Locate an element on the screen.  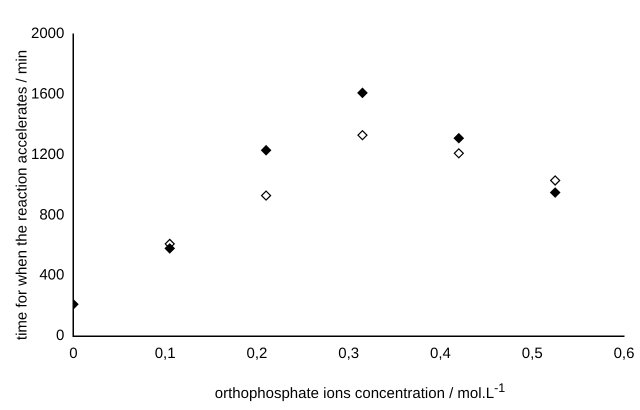
x-tick-label: 0,1 is located at coordinates (165, 353).